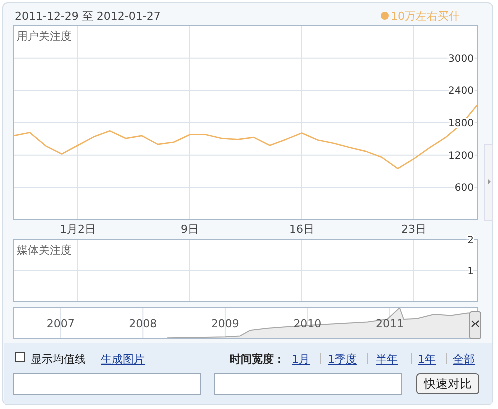  I want to click on x-tick-label: 23日, so click(414, 229).